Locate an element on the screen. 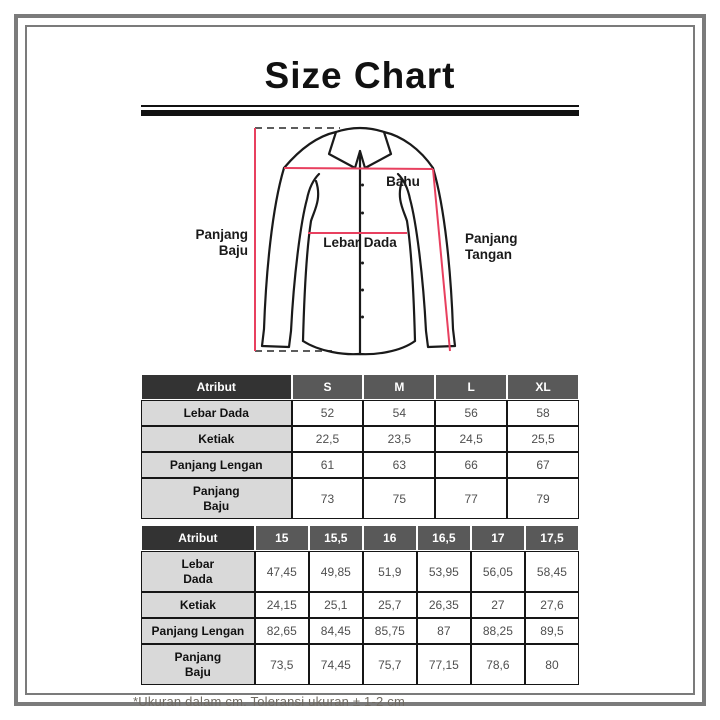  label-body-length-1: Panjang is located at coordinates (221, 234).